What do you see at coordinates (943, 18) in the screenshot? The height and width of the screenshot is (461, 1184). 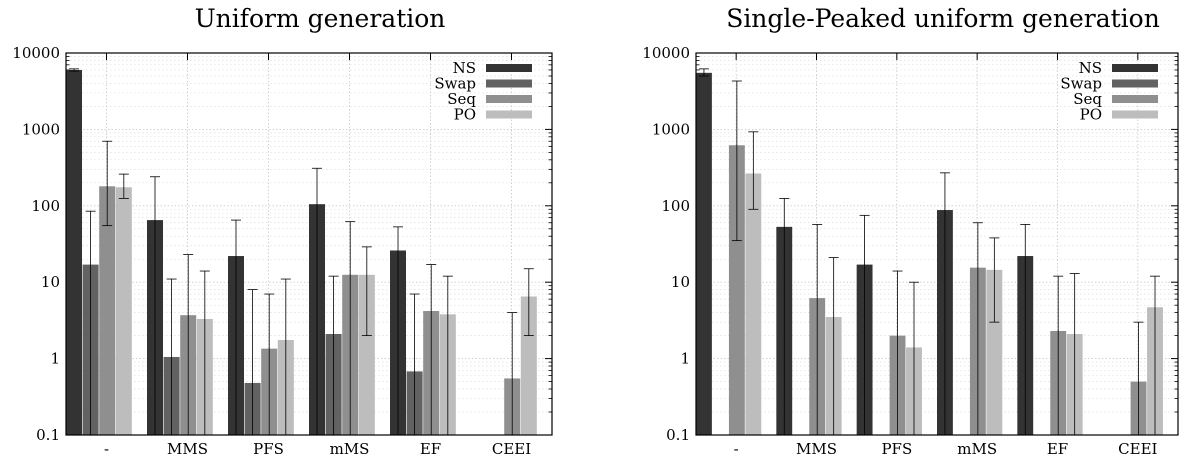 I see `chart-title: Single-Peaked uniform generation` at bounding box center [943, 18].